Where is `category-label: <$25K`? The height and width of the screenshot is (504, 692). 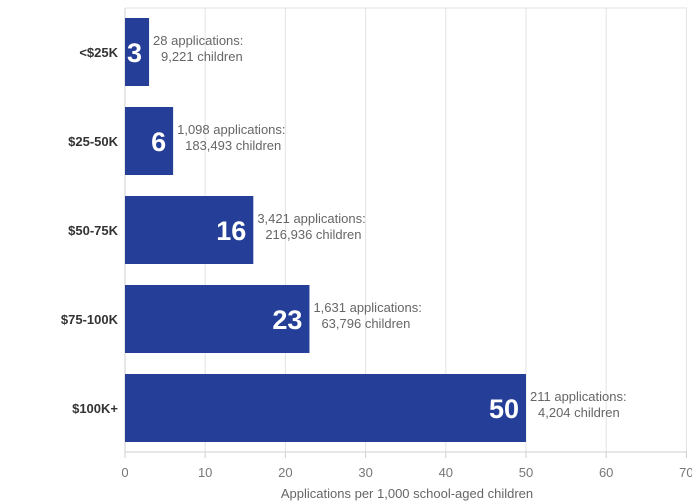
category-label: <$25K is located at coordinates (98, 52).